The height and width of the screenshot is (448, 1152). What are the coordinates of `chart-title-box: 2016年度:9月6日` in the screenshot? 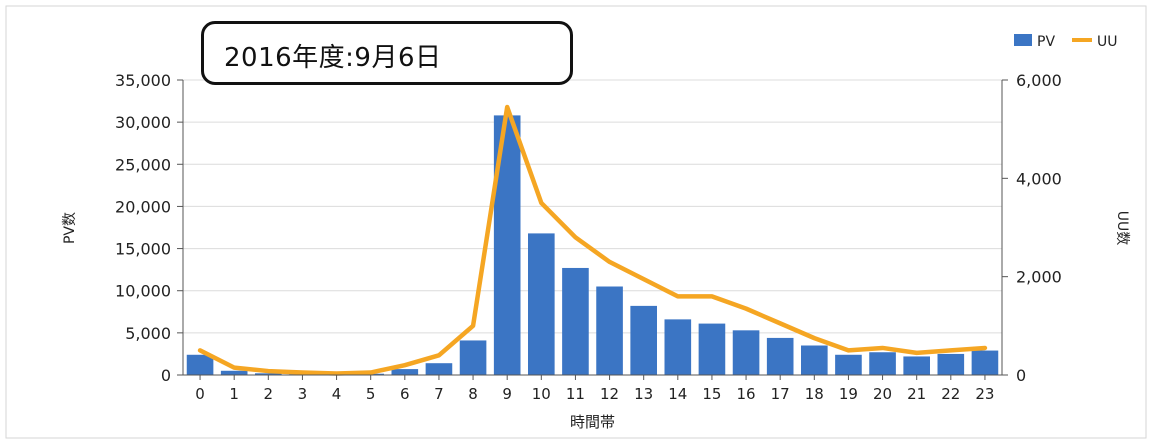 It's located at (387, 53).